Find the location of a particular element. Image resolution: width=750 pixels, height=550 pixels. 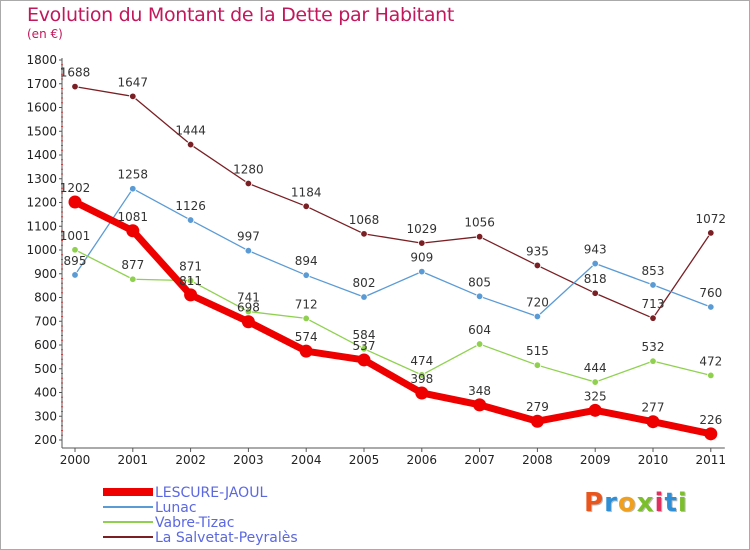

y-tick-label: 800 is located at coordinates (45, 298).